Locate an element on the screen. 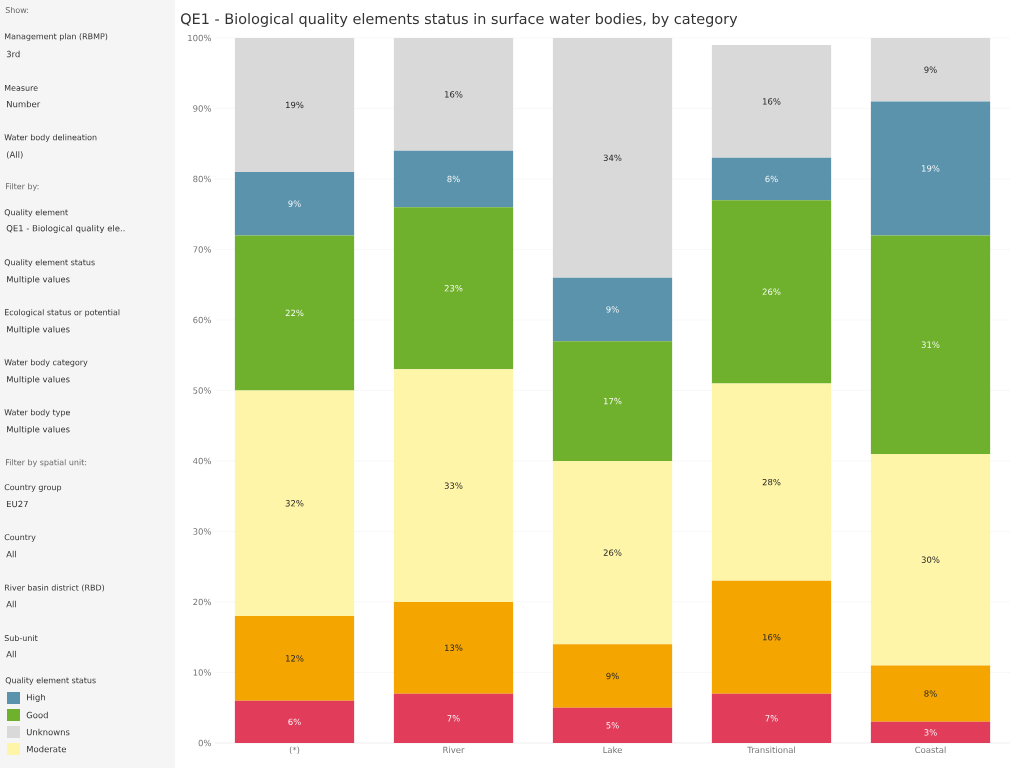 The height and width of the screenshot is (768, 1024). data-label: 33% is located at coordinates (453, 485).